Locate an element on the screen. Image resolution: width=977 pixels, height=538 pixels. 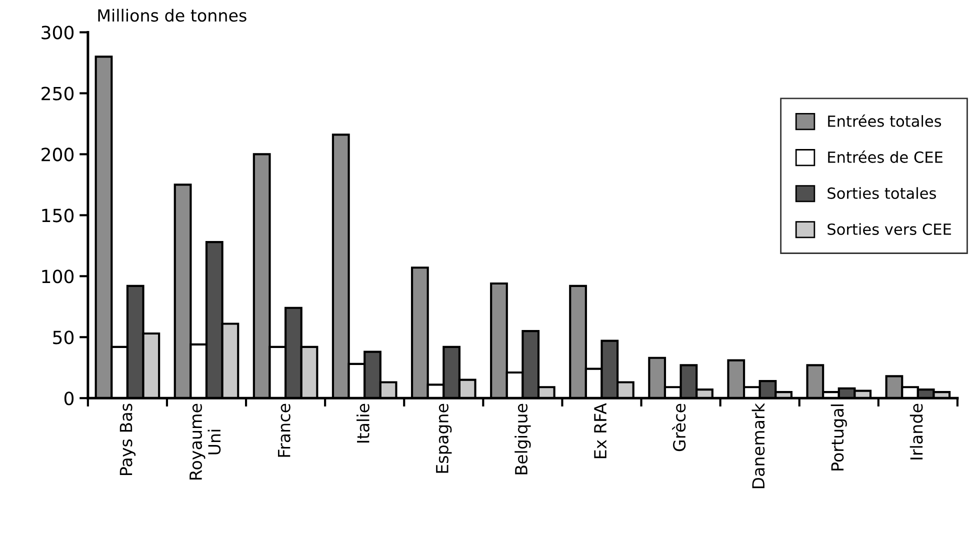
legend-label: Entrées de CEE is located at coordinates (885, 156).